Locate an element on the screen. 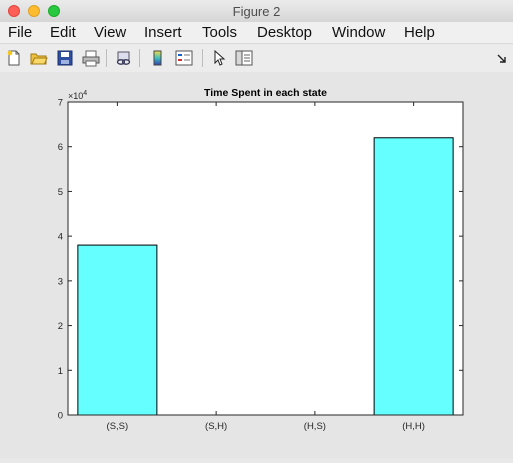 This screenshot has width=513, height=463. legend-icon is located at coordinates (184, 58).